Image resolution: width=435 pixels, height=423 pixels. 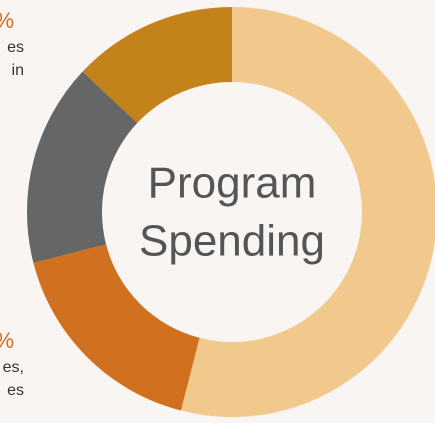 I want to click on annotation-text: in, so click(x=18, y=70).